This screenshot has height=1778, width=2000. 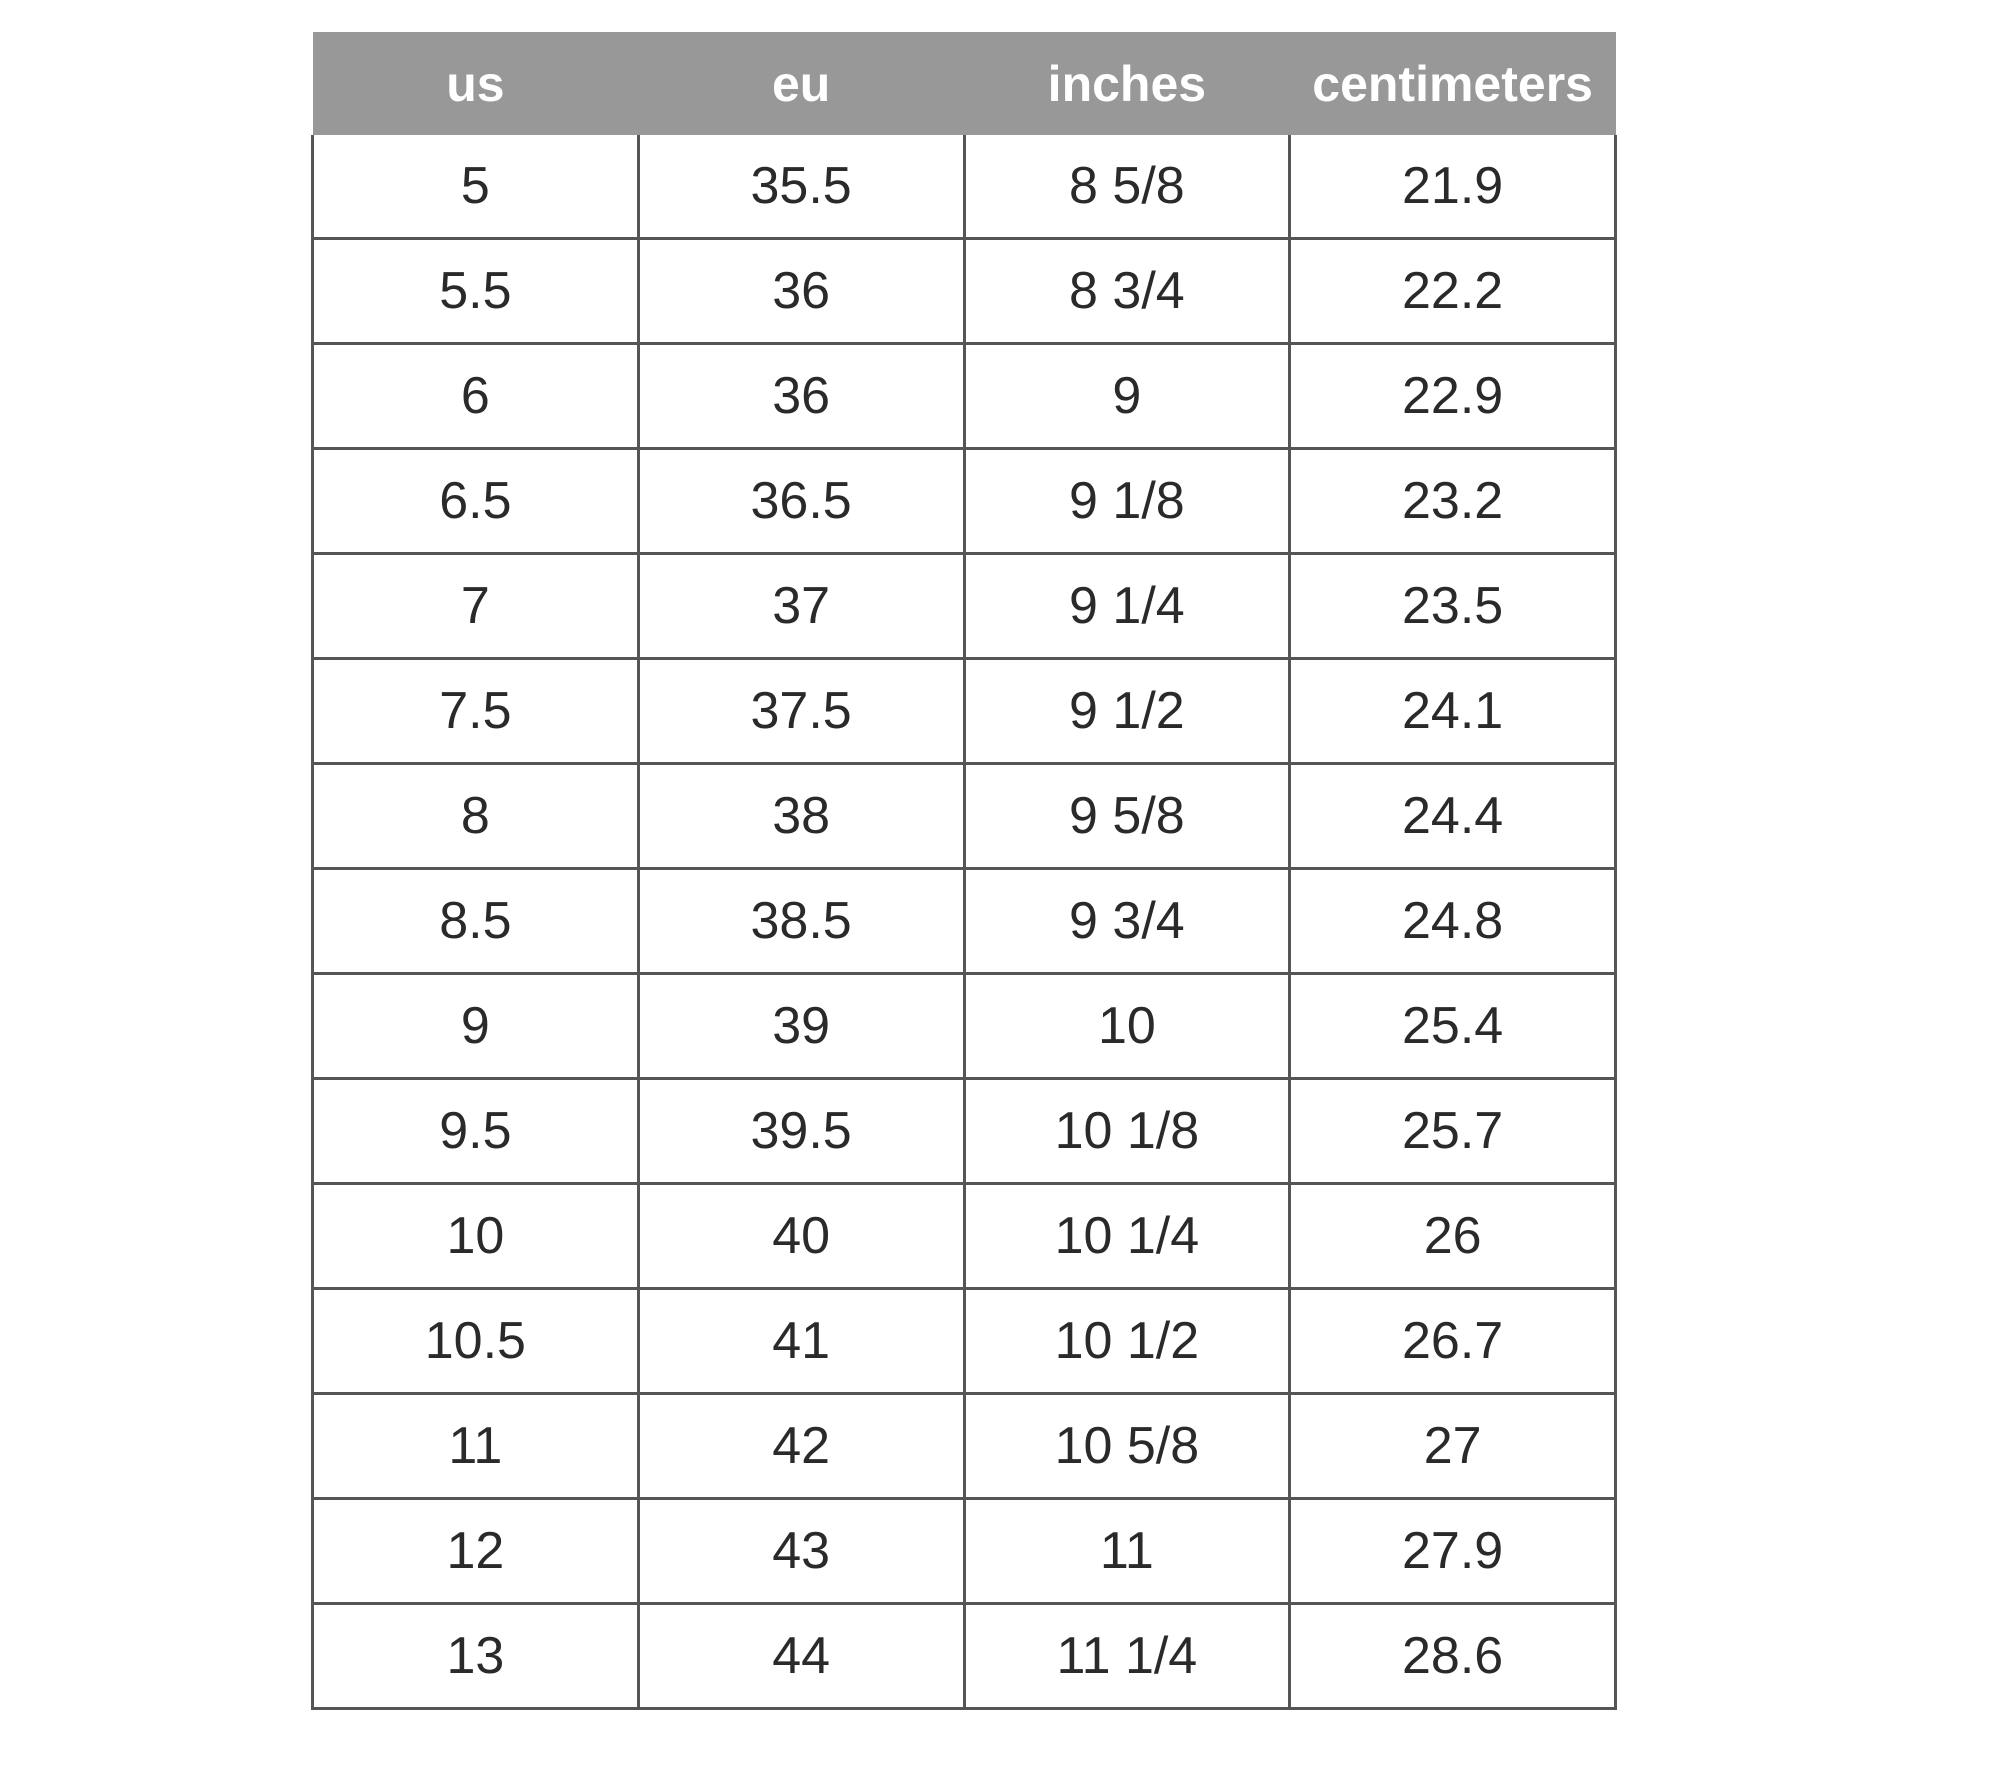 I want to click on table-row: 11 42 10 5/8 27, so click(x=964, y=1446).